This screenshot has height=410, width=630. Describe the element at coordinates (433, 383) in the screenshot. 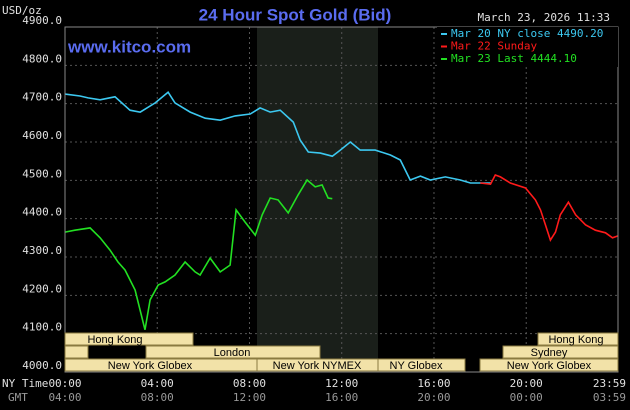

I see `x-tick-label: 16:00` at that location.